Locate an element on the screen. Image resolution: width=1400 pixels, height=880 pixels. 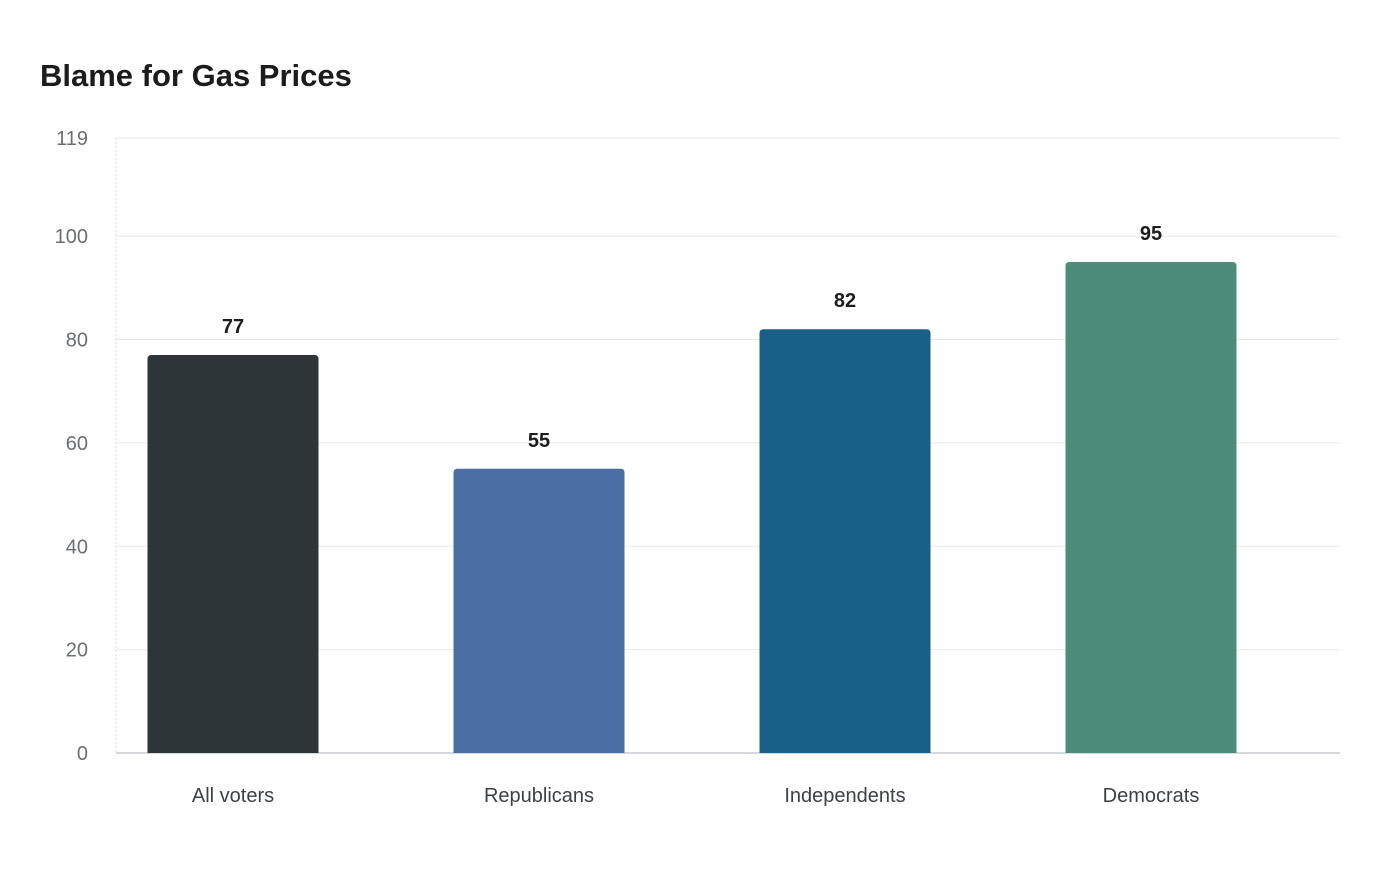
bar-independents is located at coordinates (845, 541).